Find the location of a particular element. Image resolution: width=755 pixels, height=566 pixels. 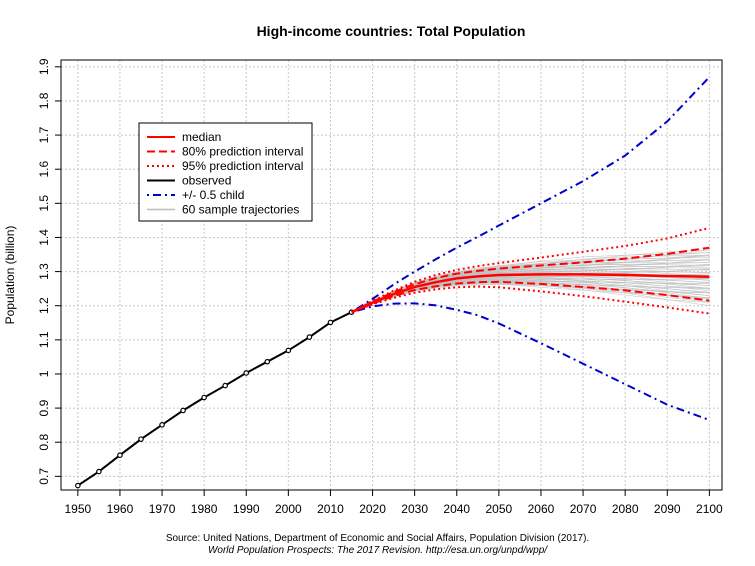

series-80-prediction-interval-upper- is located at coordinates (530, 280).